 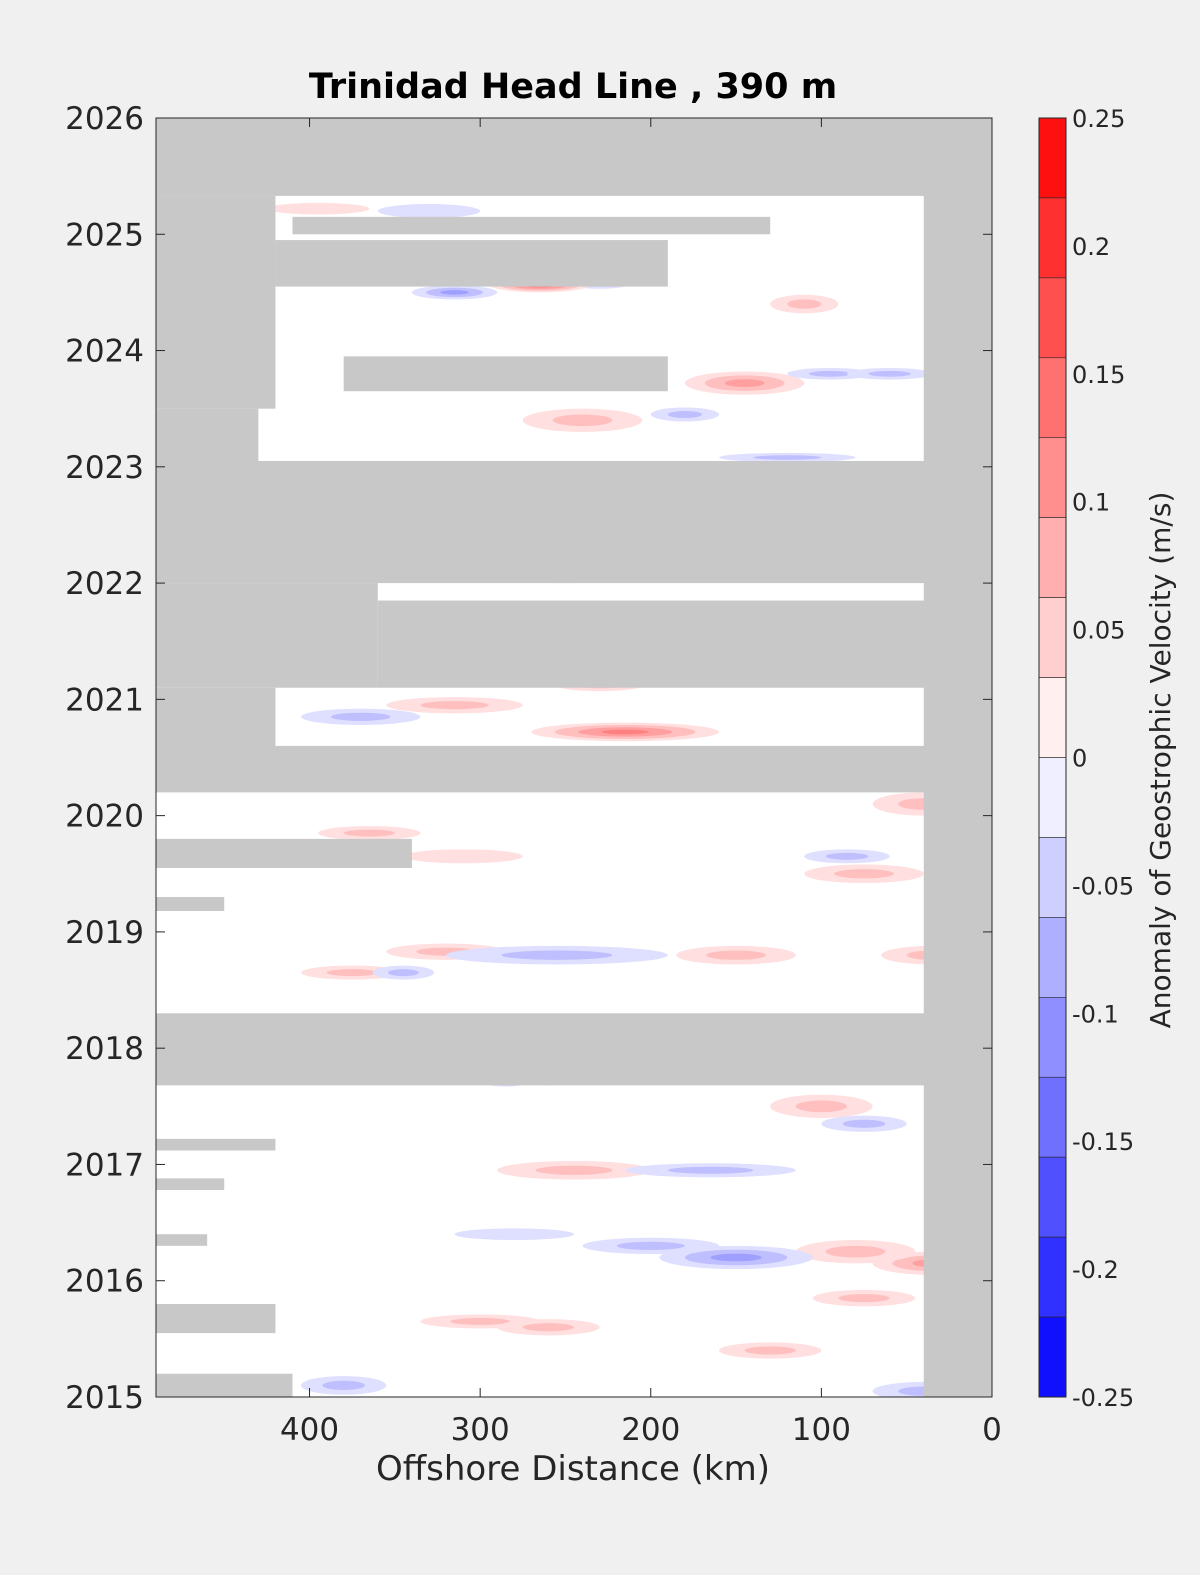 I want to click on chart-title: Trinidad Head Line , 390 m, so click(x=573, y=87).